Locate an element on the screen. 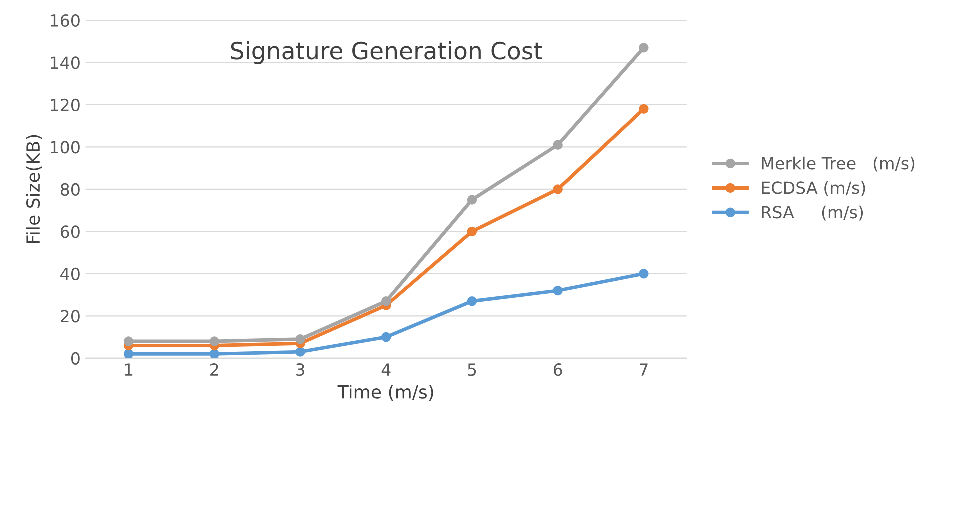 The height and width of the screenshot is (512, 954). y-tick-label: 80 is located at coordinates (70, 189).